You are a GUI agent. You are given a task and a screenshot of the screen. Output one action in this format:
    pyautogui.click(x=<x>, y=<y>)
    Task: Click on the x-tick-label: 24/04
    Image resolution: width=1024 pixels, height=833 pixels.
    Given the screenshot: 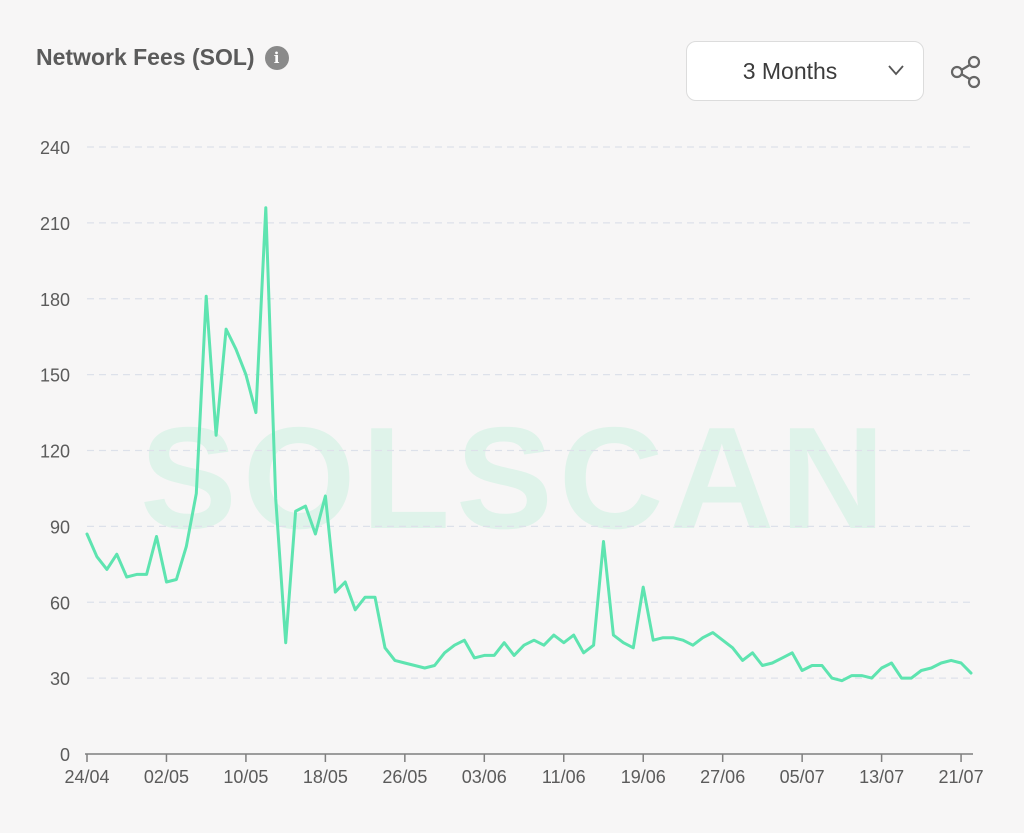 What is the action you would take?
    pyautogui.click(x=86, y=777)
    